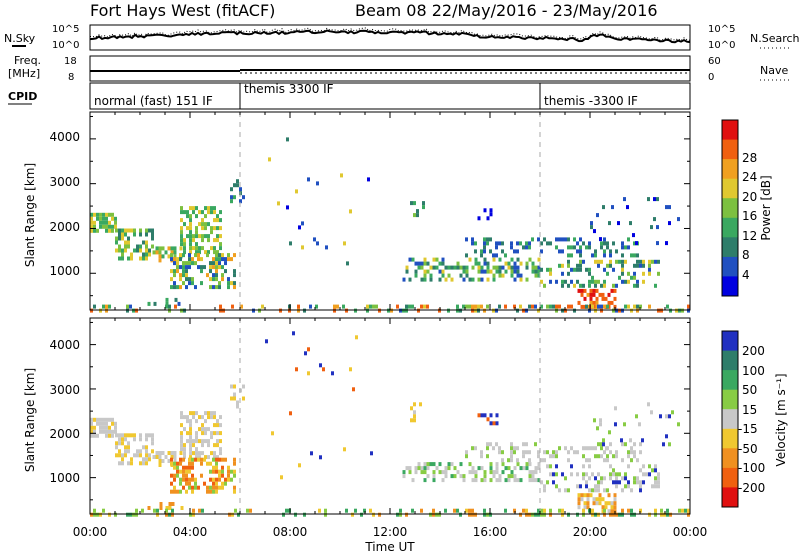 The image size is (800, 554). I want to click on power-ylabel: Slant Range [km], so click(30, 215).